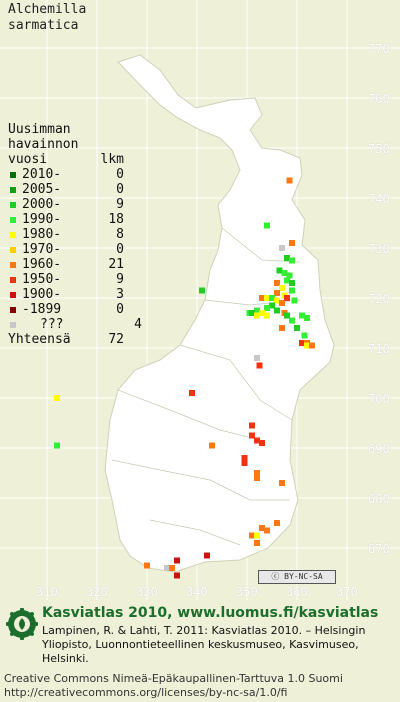 This screenshot has height=702, width=400. I want to click on legend-row-count: 3, so click(120, 294).